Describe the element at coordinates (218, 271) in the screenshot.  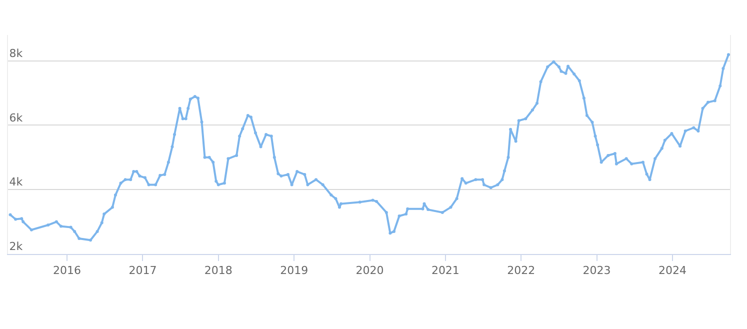
I see `x-tick-label: 2018` at that location.